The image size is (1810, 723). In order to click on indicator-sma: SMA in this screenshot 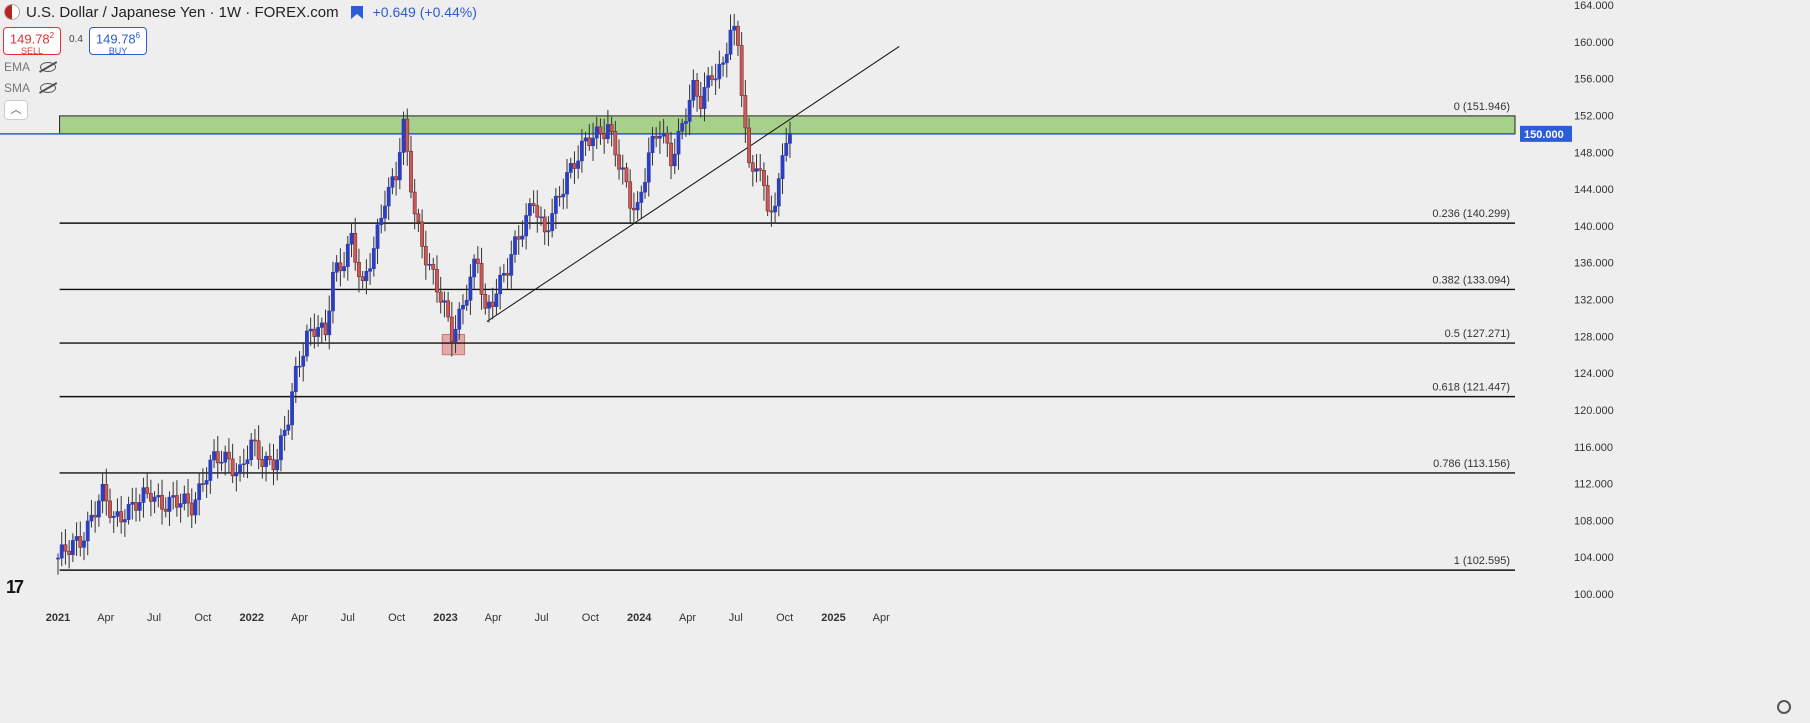, I will do `click(30, 88)`.